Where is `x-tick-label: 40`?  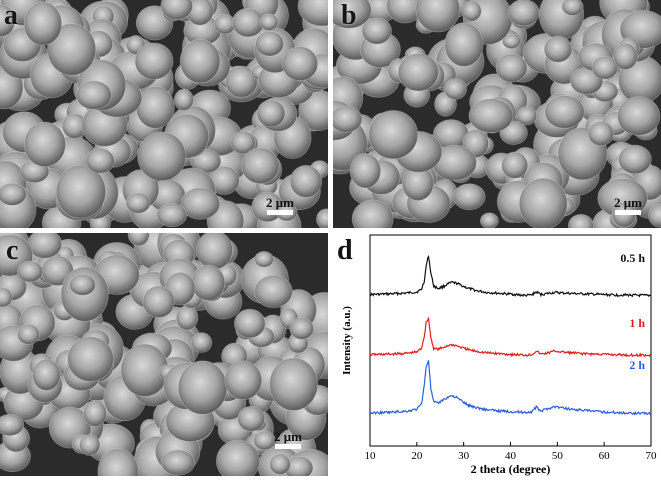
x-tick-label: 40 is located at coordinates (511, 456).